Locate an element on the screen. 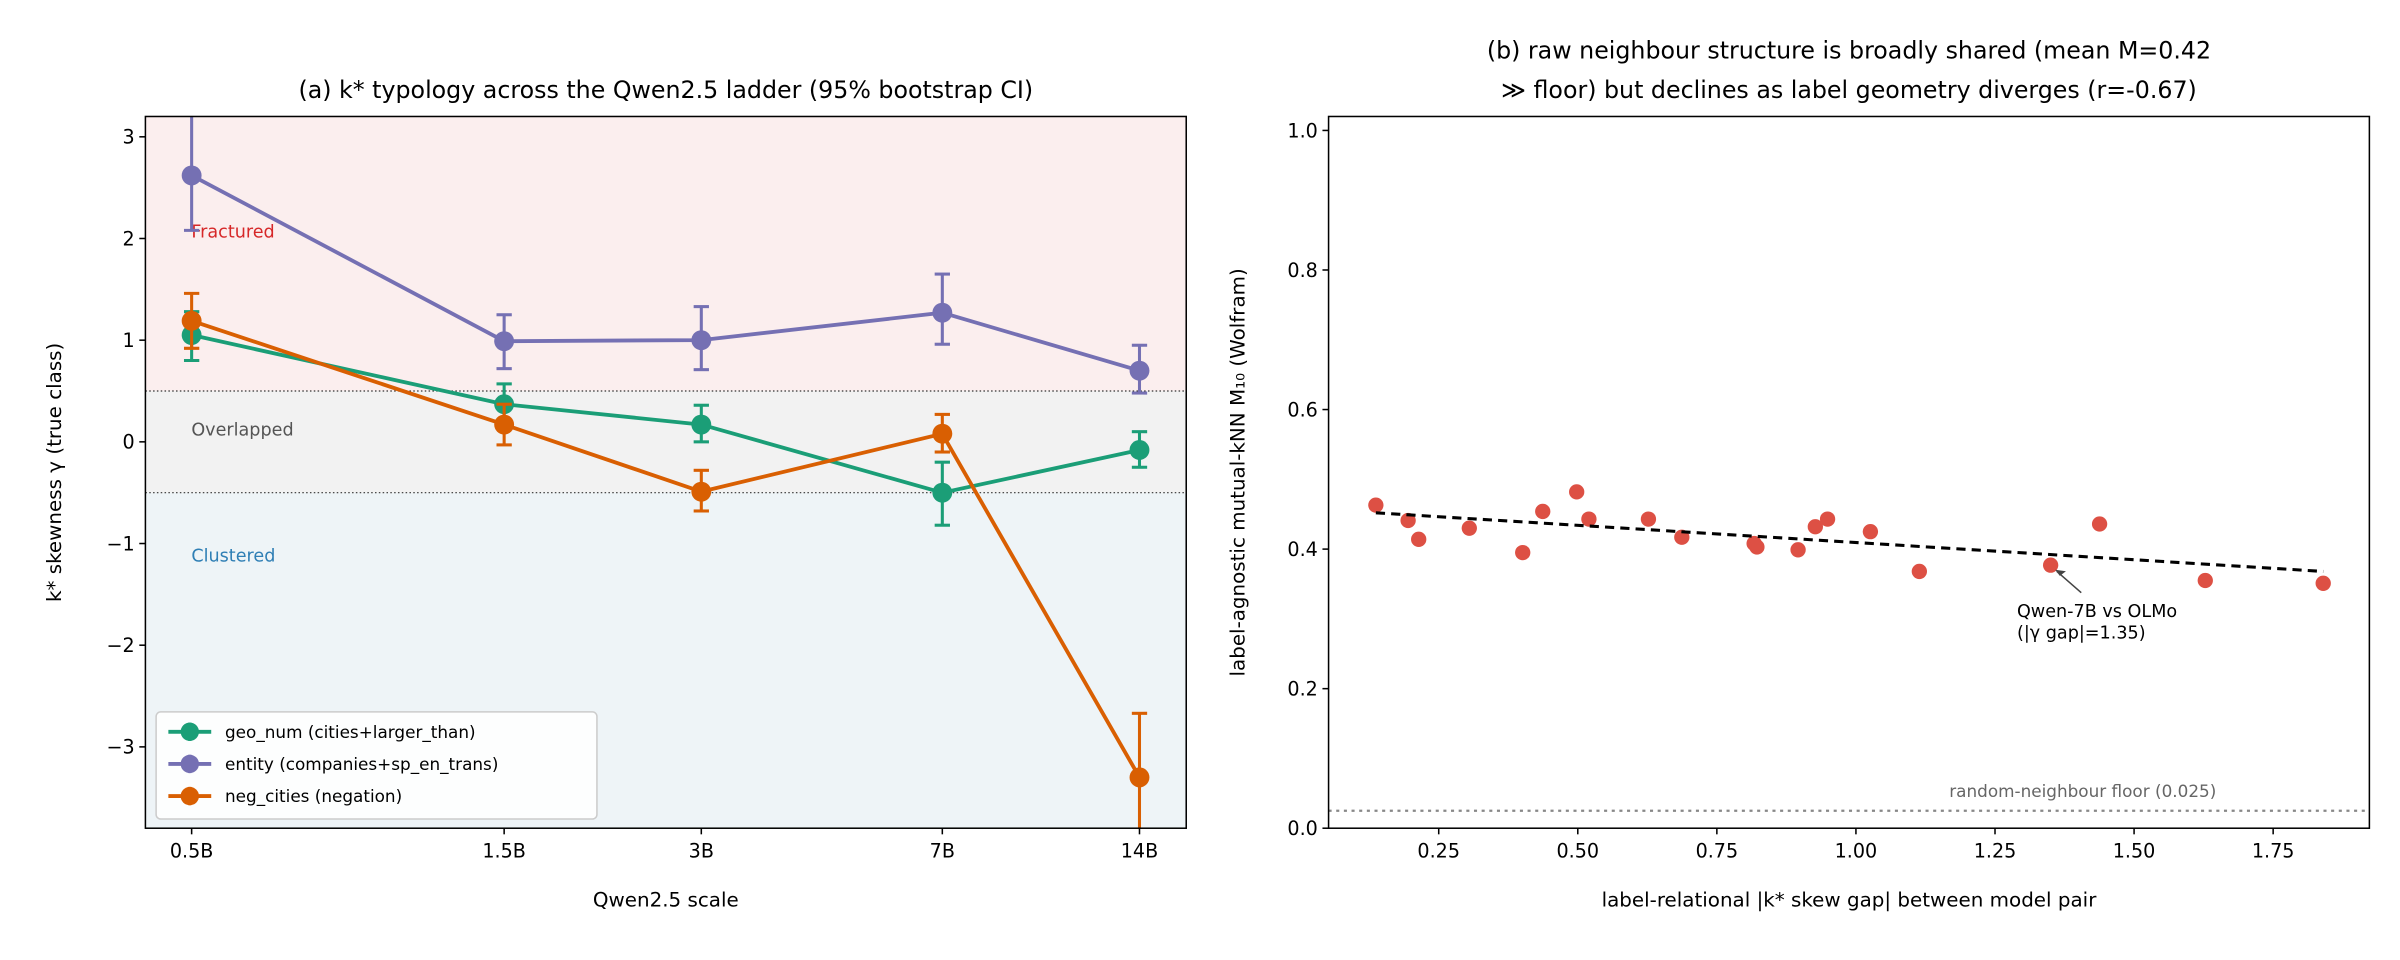 The height and width of the screenshot is (960, 2400). y-tick-label: 0.6 is located at coordinates (1302, 409).